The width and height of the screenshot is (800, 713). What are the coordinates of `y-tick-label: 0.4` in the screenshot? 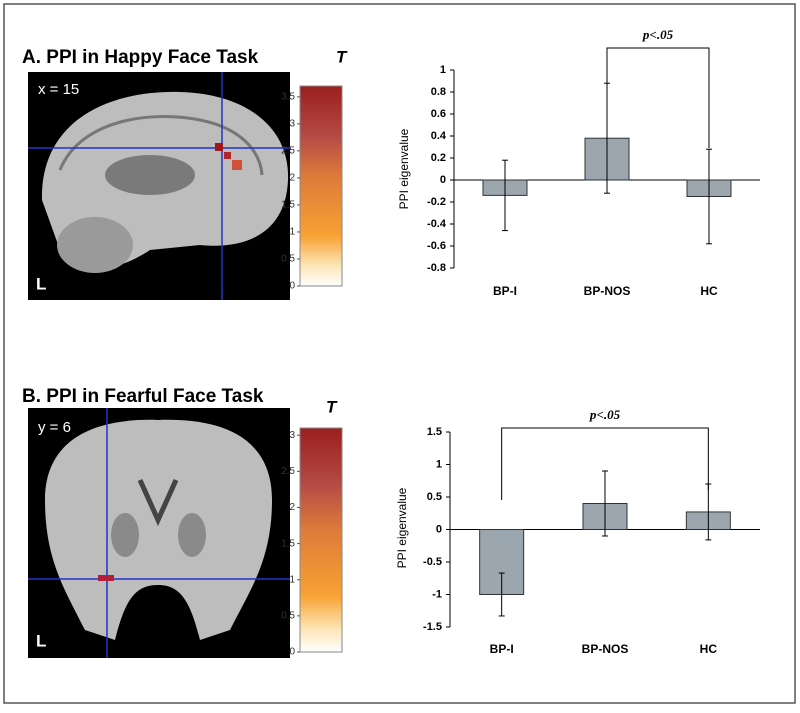 It's located at (439, 136).